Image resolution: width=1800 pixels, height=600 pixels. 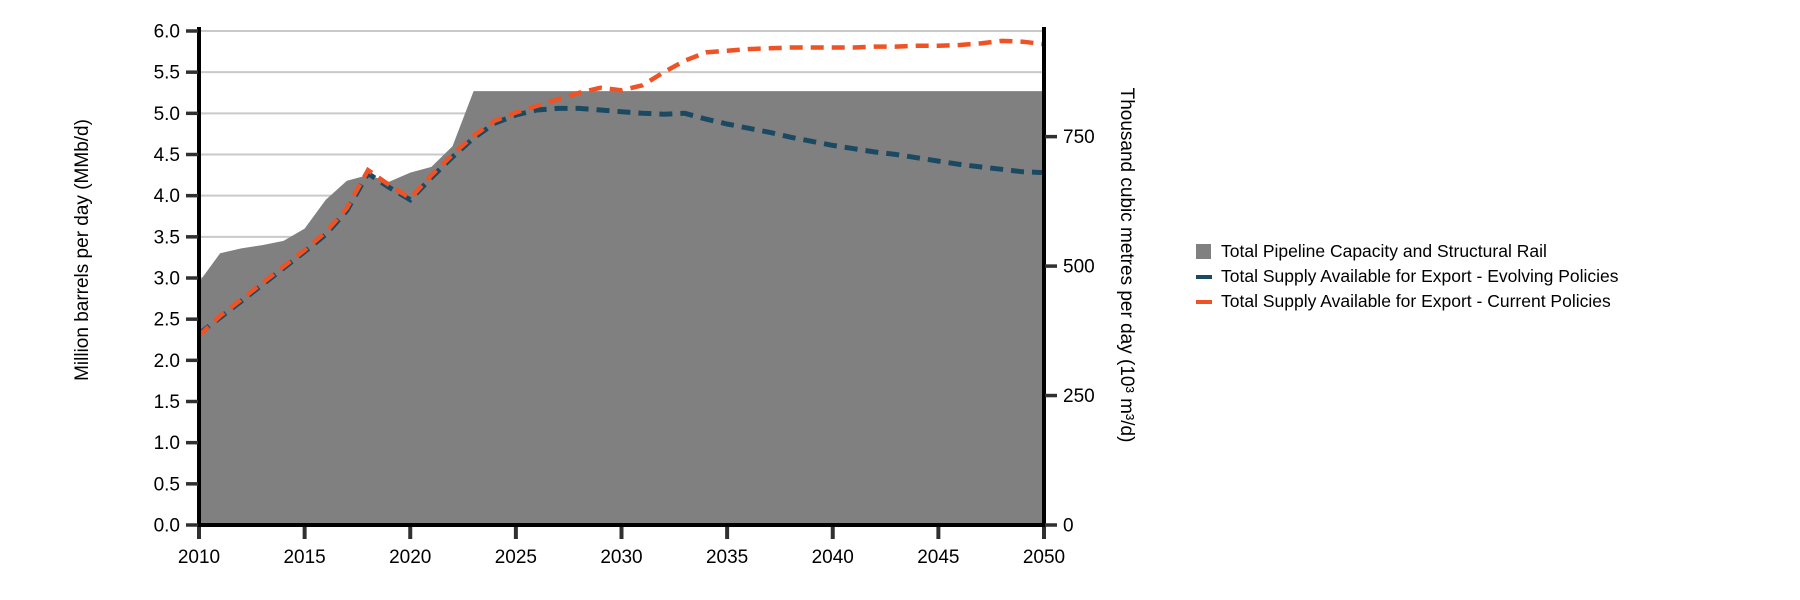 I want to click on x-tick-label: 2020, so click(x=410, y=557).